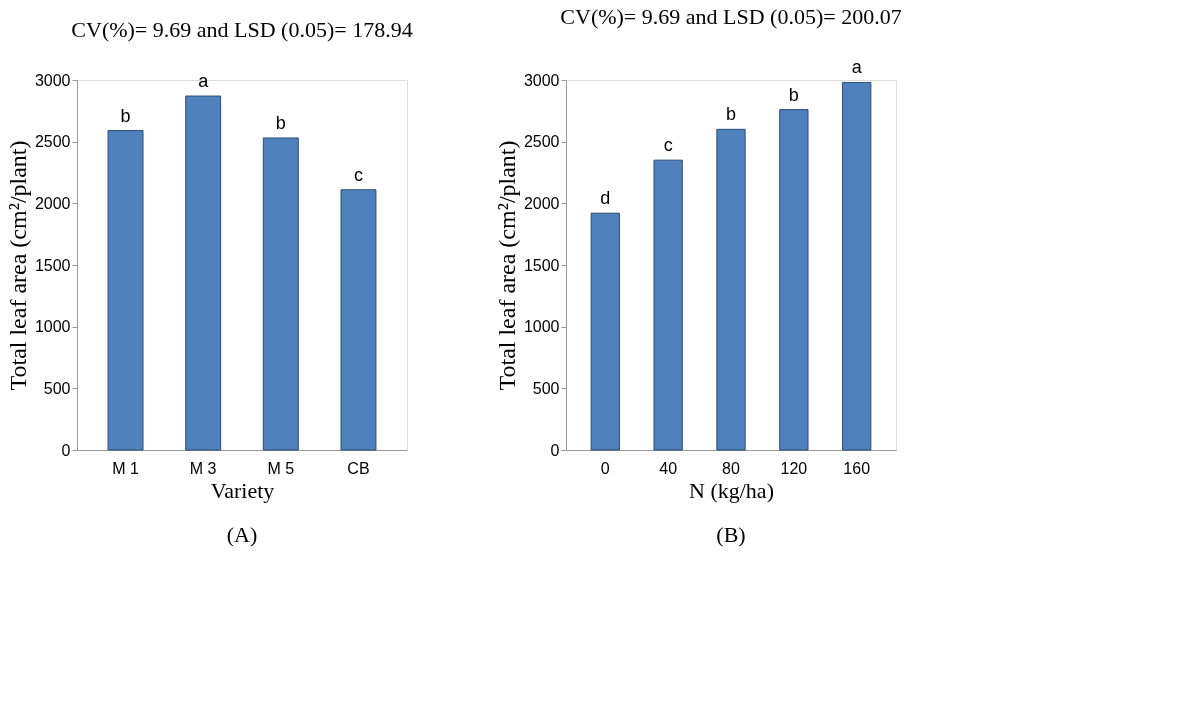  What do you see at coordinates (731, 534) in the screenshot?
I see `text: (B)` at bounding box center [731, 534].